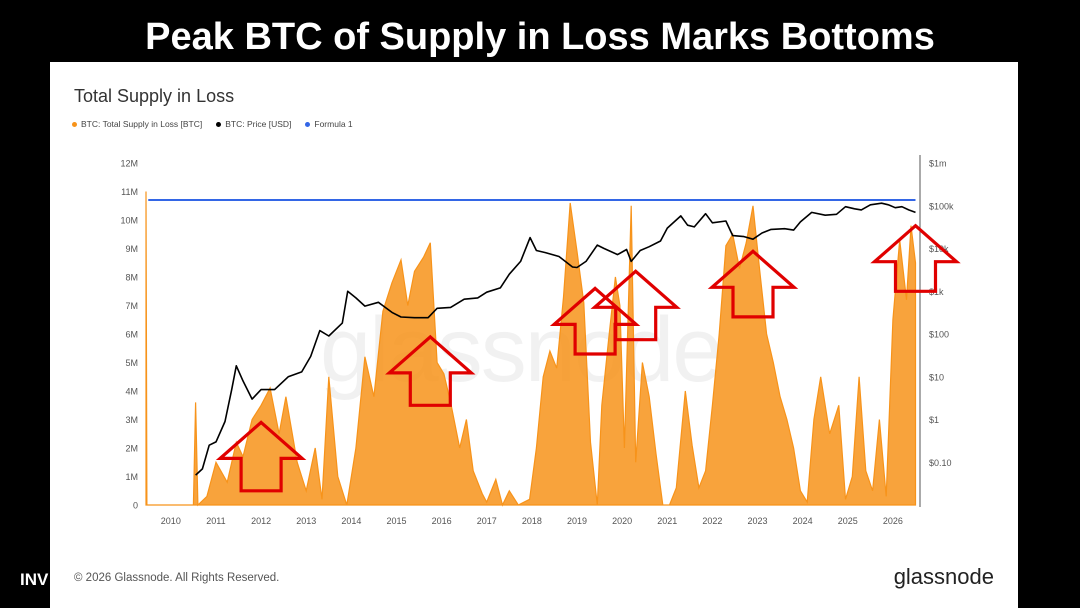  I want to click on y-right-tick-label: $10k, so click(939, 249).